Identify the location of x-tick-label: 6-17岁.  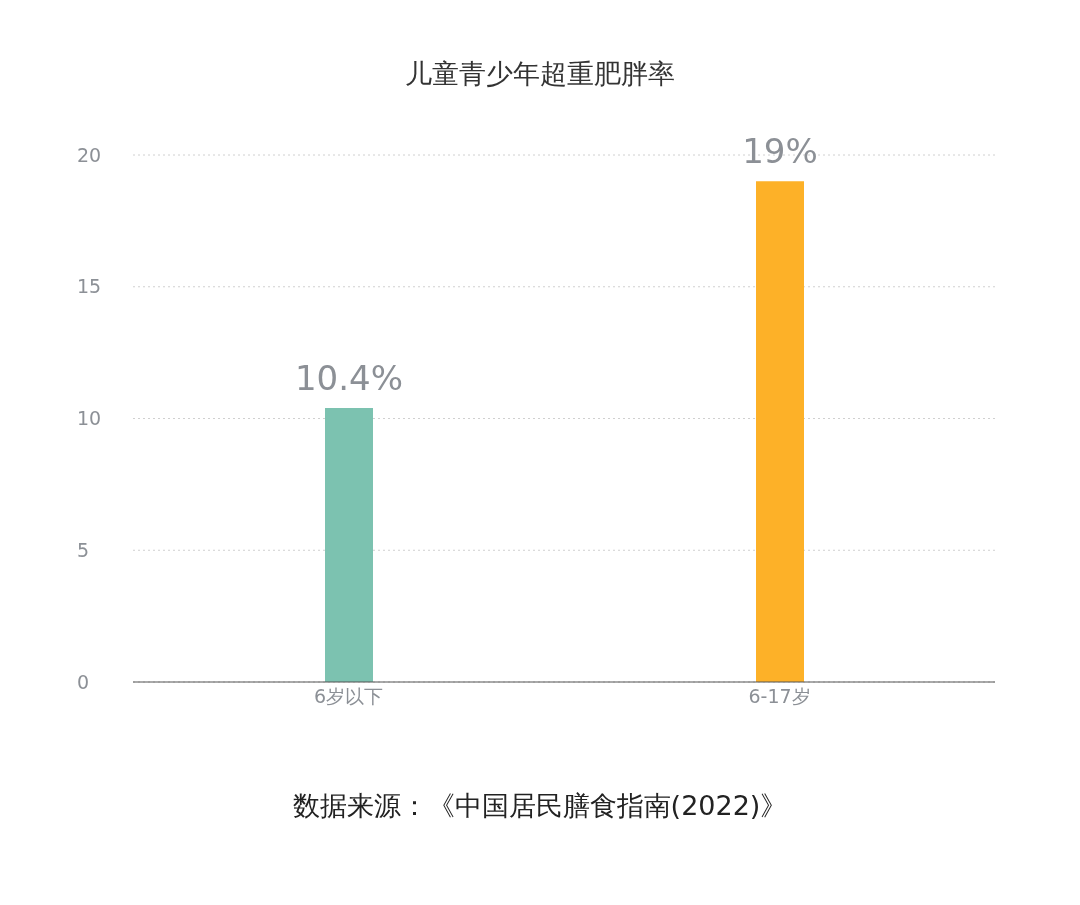
(779, 696).